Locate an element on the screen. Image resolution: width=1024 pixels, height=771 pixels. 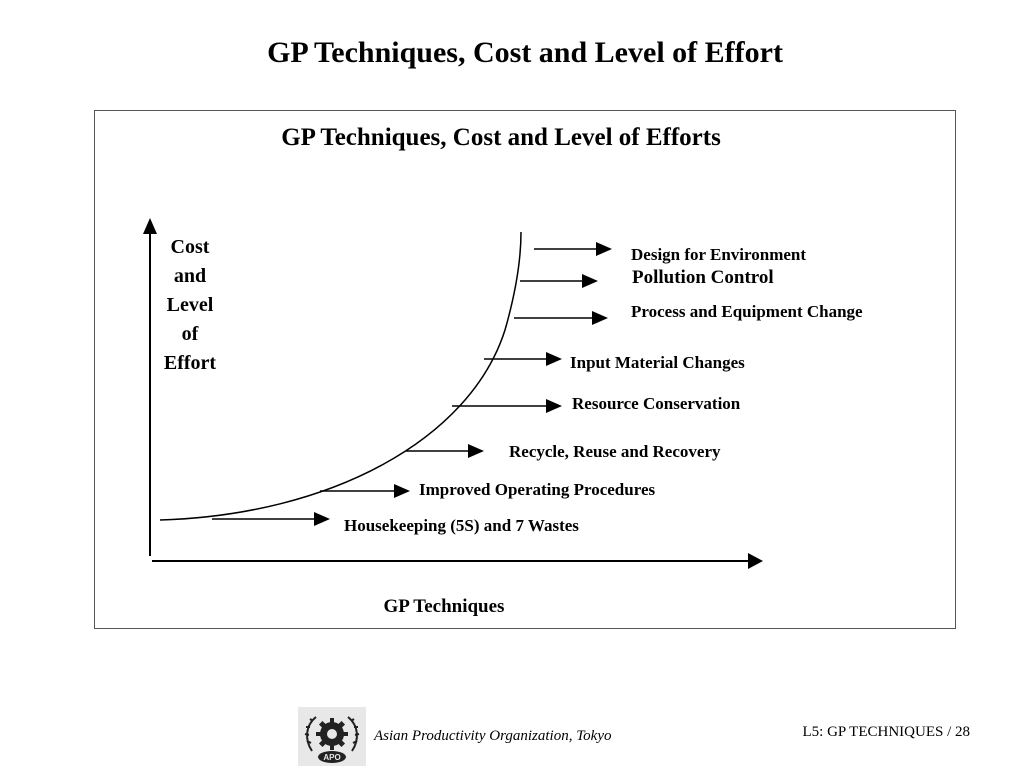
technique-label: Design for Environment is located at coordinates (719, 254).